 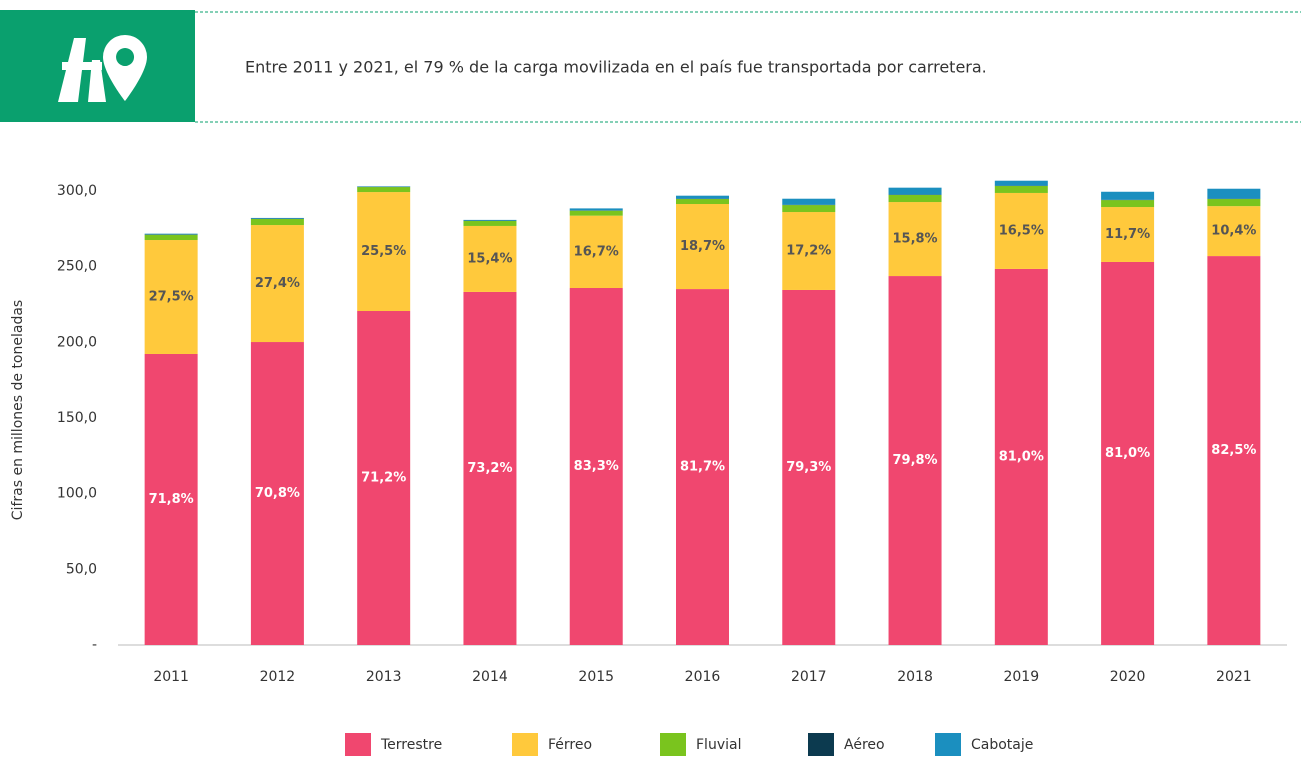 I want to click on x-tick-label: 2014, so click(x=490, y=677).